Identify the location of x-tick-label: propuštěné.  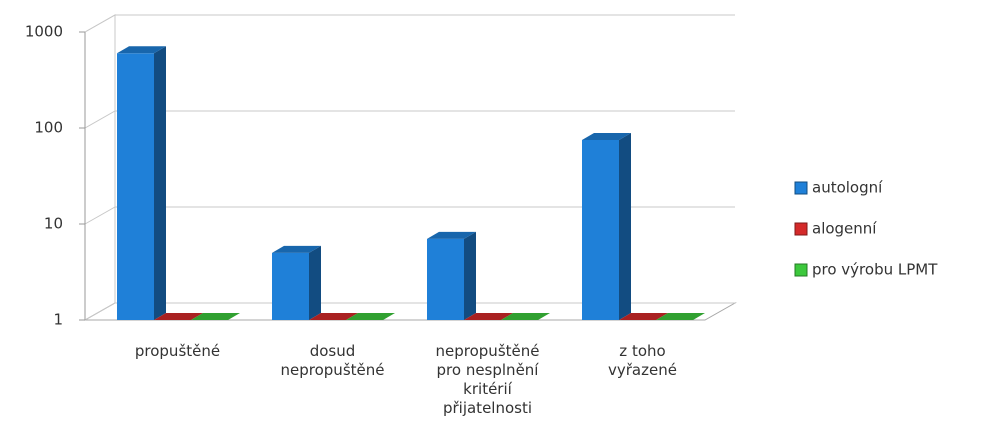
(177, 351).